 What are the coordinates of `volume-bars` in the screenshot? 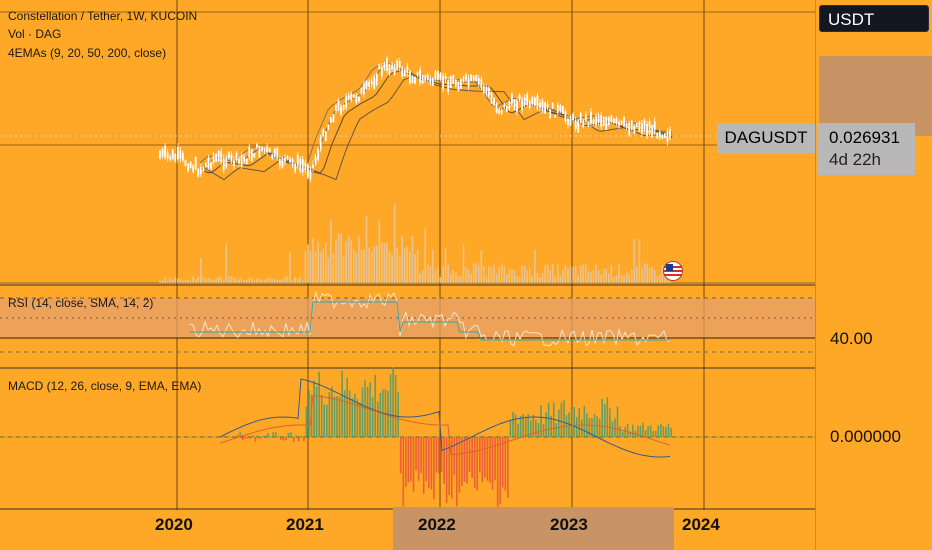 It's located at (415, 243).